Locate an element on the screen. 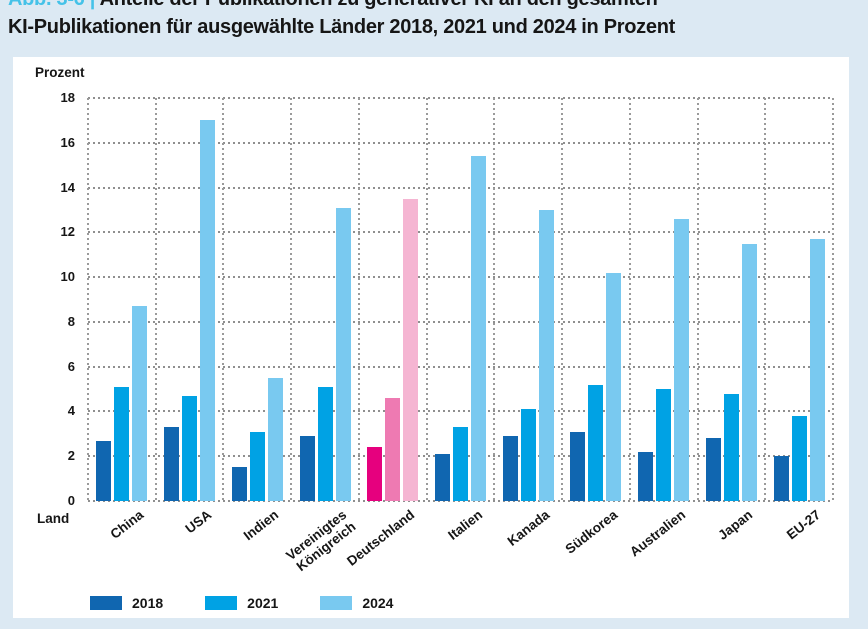  bar-eu-27-2021 is located at coordinates (799, 458).